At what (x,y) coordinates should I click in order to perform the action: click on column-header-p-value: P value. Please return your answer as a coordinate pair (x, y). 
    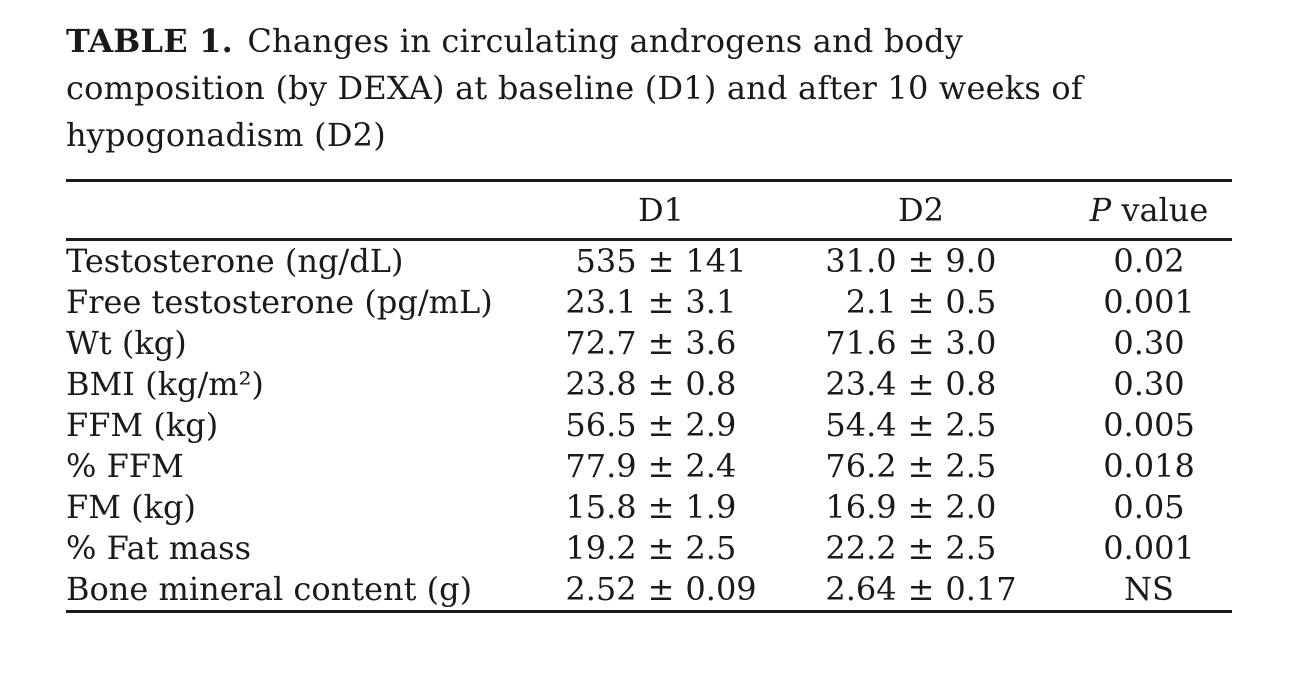
    Looking at the image, I should click on (1134, 210).